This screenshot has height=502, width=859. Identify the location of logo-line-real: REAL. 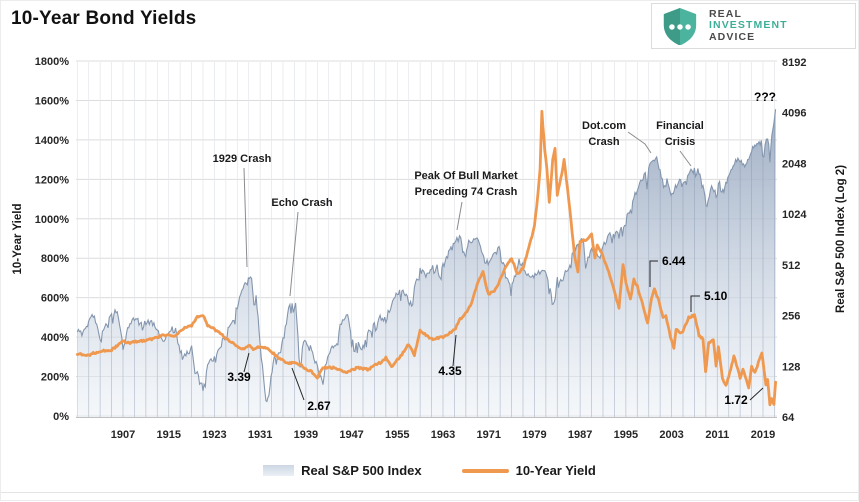
(725, 13).